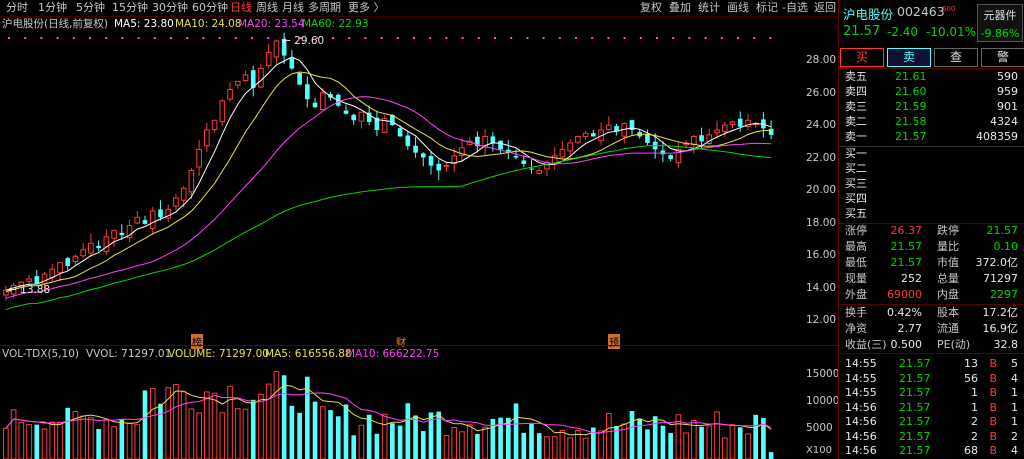  I want to click on fund-label: 股本, so click(948, 312).